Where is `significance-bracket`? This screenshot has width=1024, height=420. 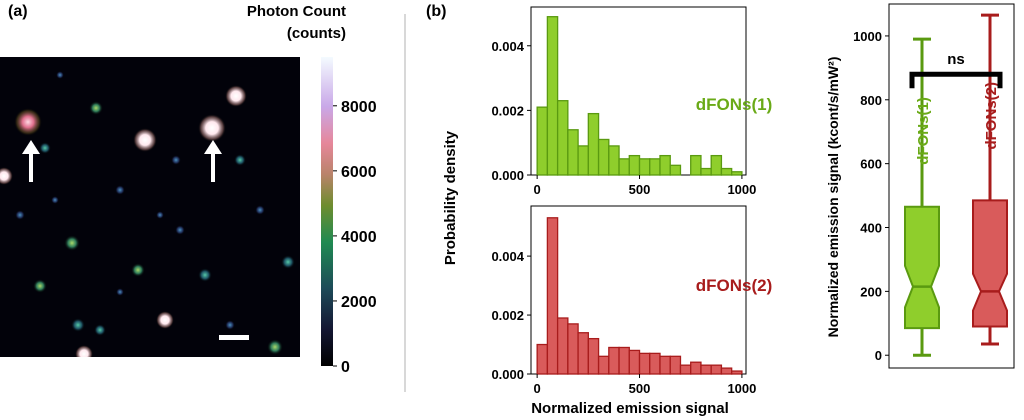 significance-bracket is located at coordinates (956, 80).